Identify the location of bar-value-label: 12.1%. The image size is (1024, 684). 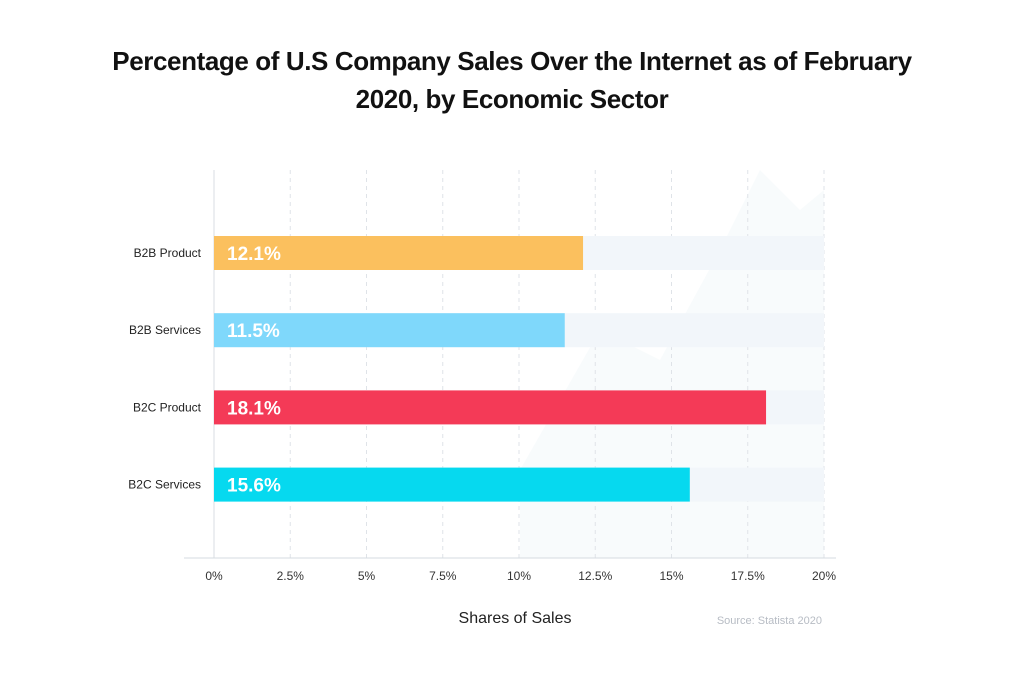
(254, 254).